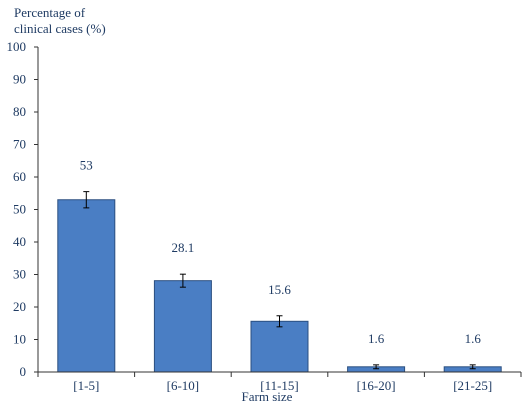  I want to click on y-tick-label: 60, so click(19, 176).